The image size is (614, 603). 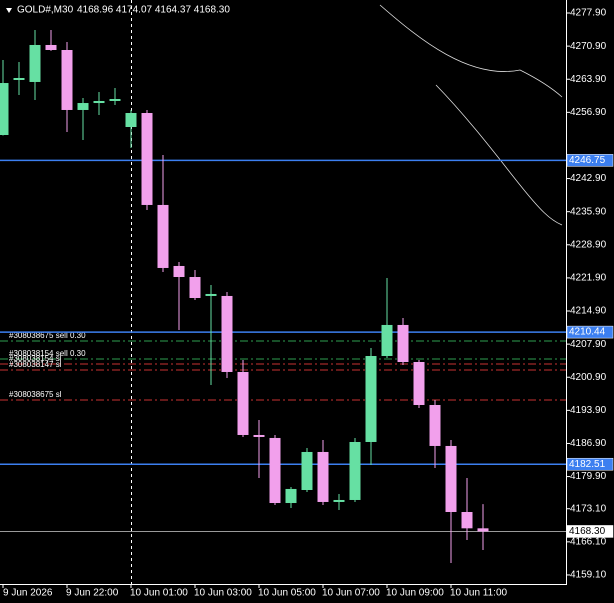 What do you see at coordinates (588, 344) in the screenshot?
I see `y-tick-label: 4207.90` at bounding box center [588, 344].